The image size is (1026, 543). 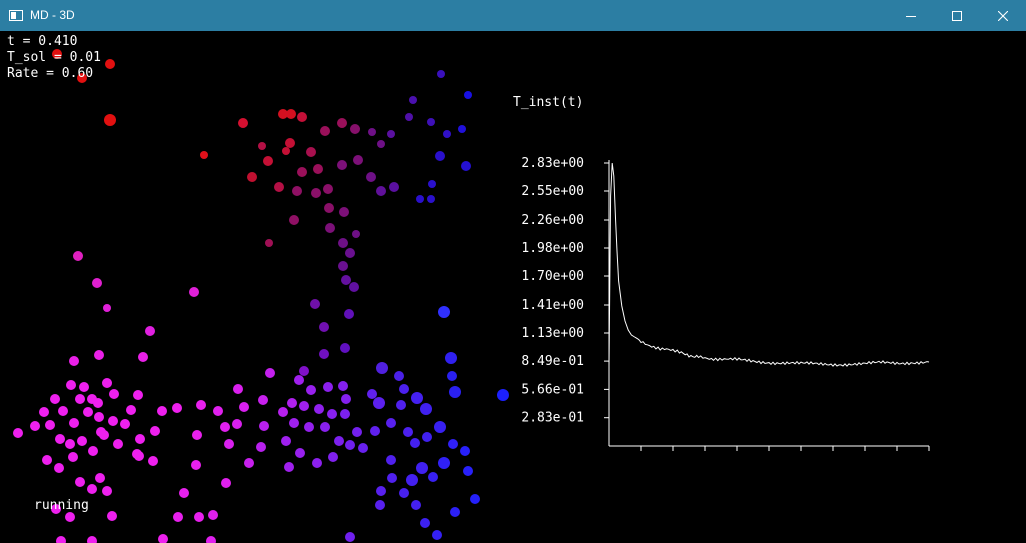 I want to click on t-sol-readout: T_sol = 0.01, so click(x=54, y=57).